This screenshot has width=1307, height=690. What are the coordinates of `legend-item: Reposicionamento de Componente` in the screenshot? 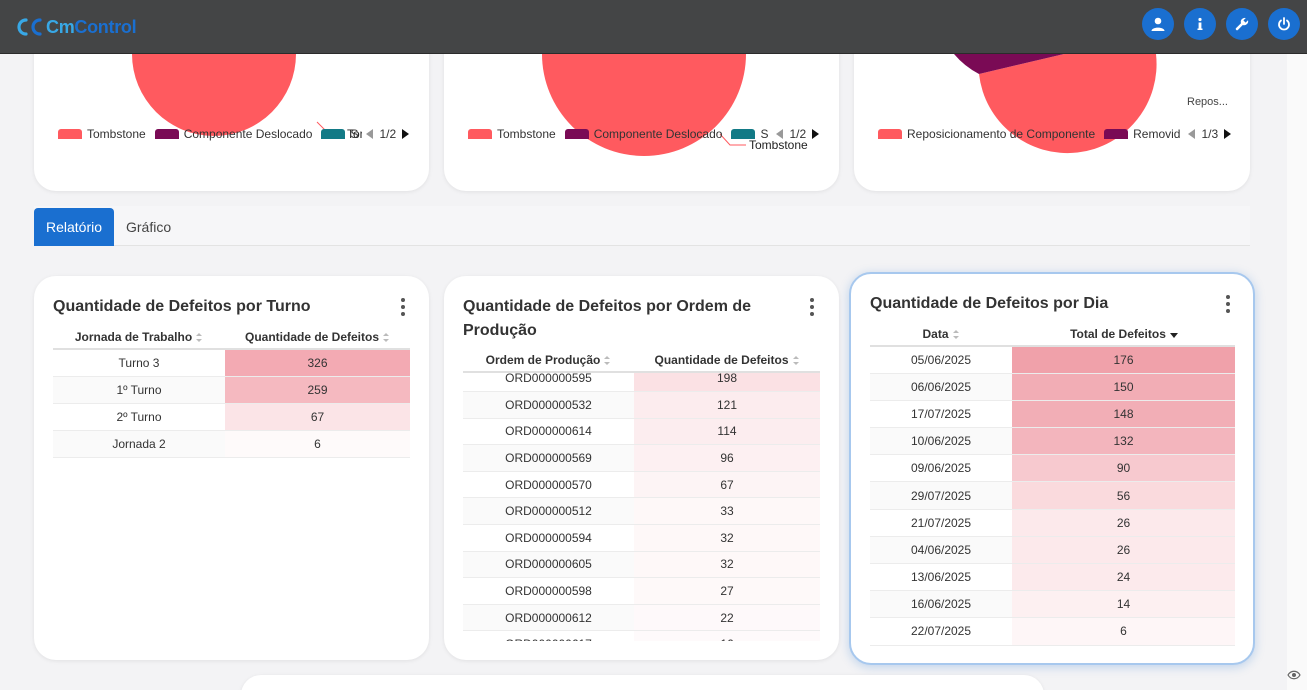 It's located at (986, 134).